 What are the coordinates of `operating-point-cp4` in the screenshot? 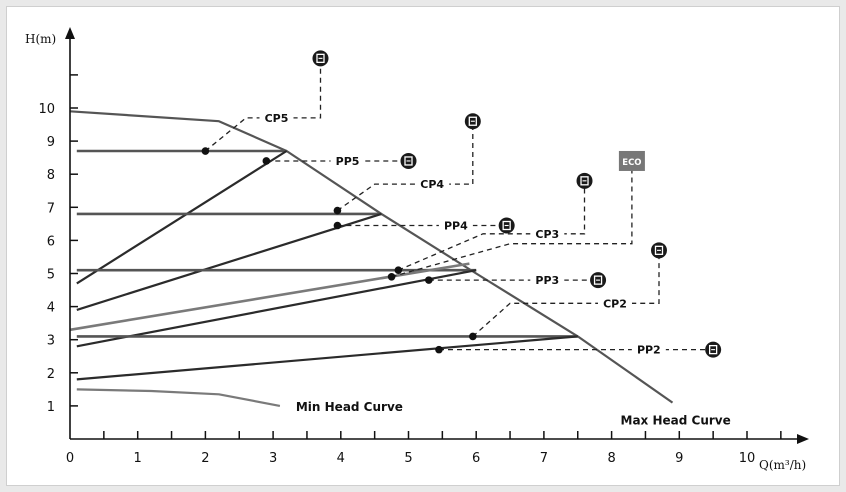 It's located at (337, 210).